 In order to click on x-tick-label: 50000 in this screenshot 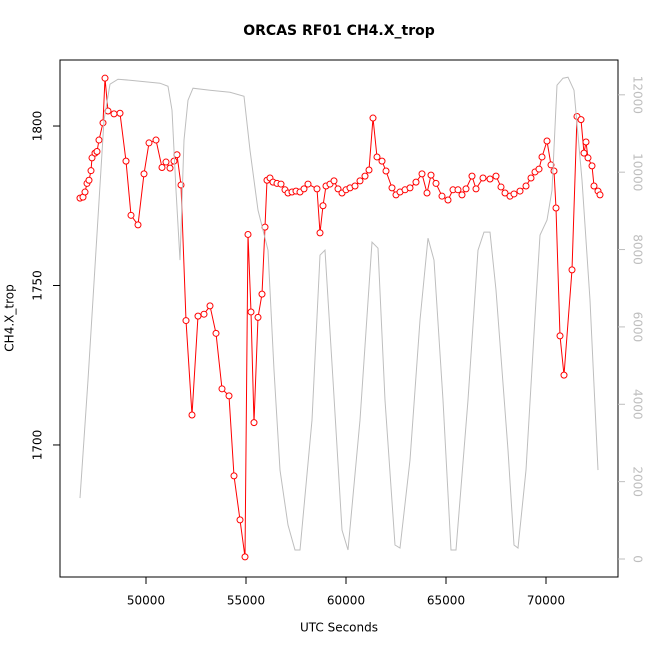, I will do `click(146, 601)`.